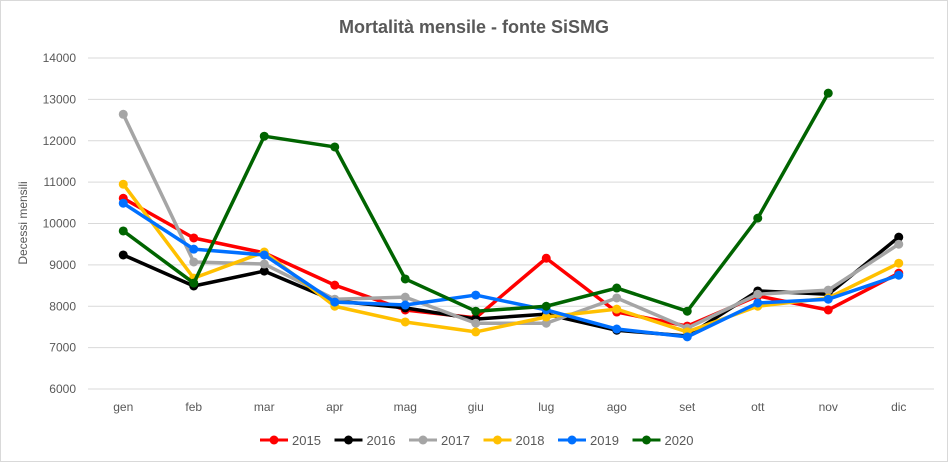 The image size is (948, 462). I want to click on x-tick-label: apr, so click(334, 407).